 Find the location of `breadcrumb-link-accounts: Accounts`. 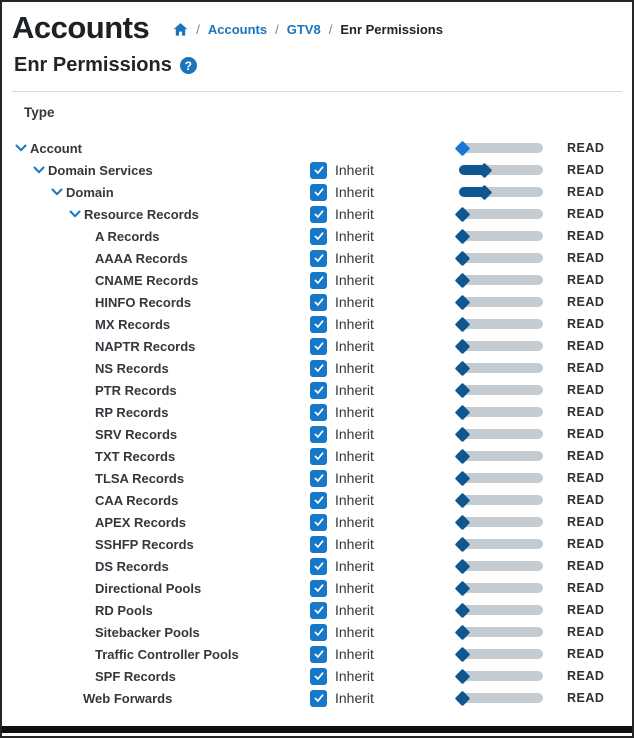

breadcrumb-link-accounts: Accounts is located at coordinates (237, 29).